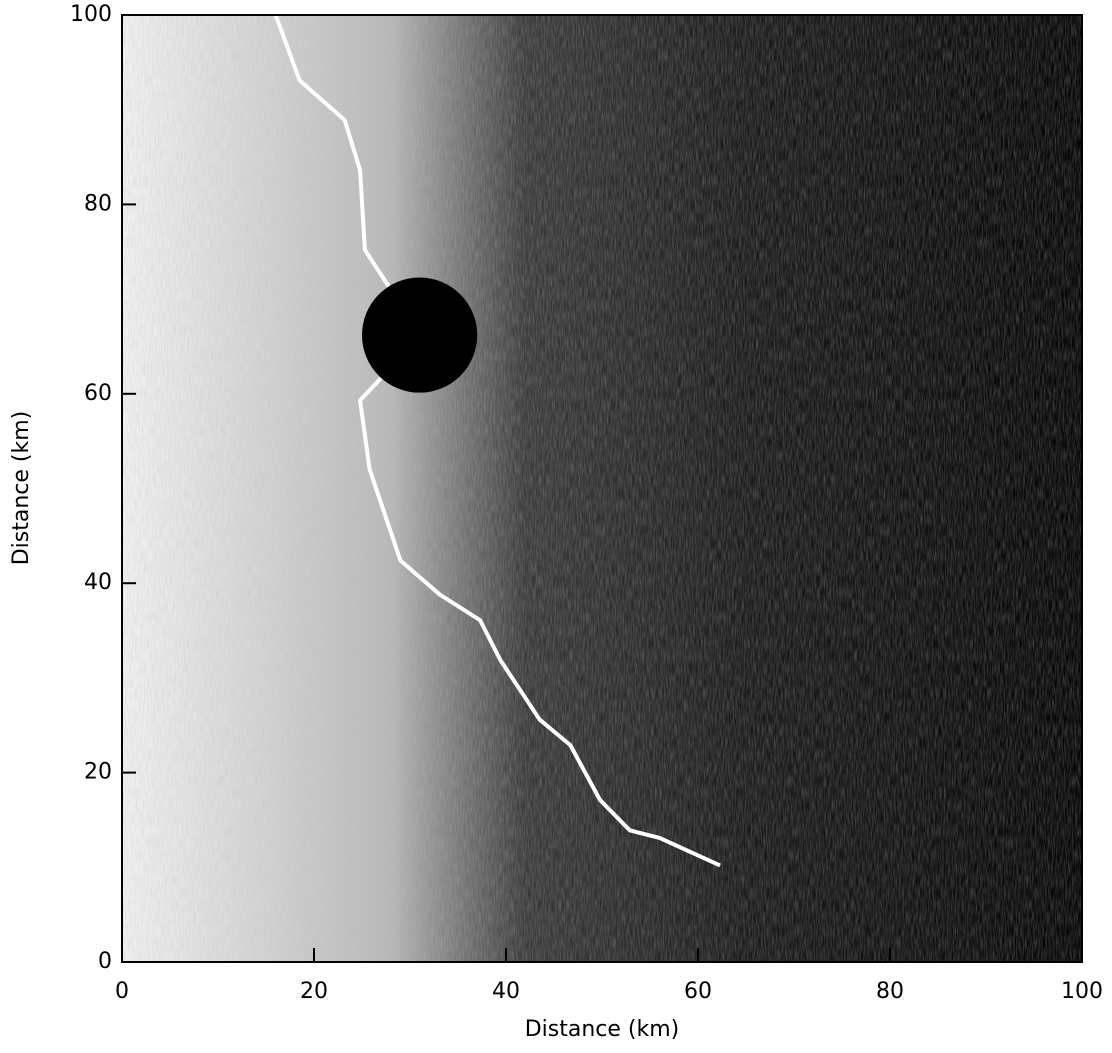 The width and height of the screenshot is (1112, 1053). What do you see at coordinates (98, 582) in the screenshot?
I see `y-tick-label: 40` at bounding box center [98, 582].